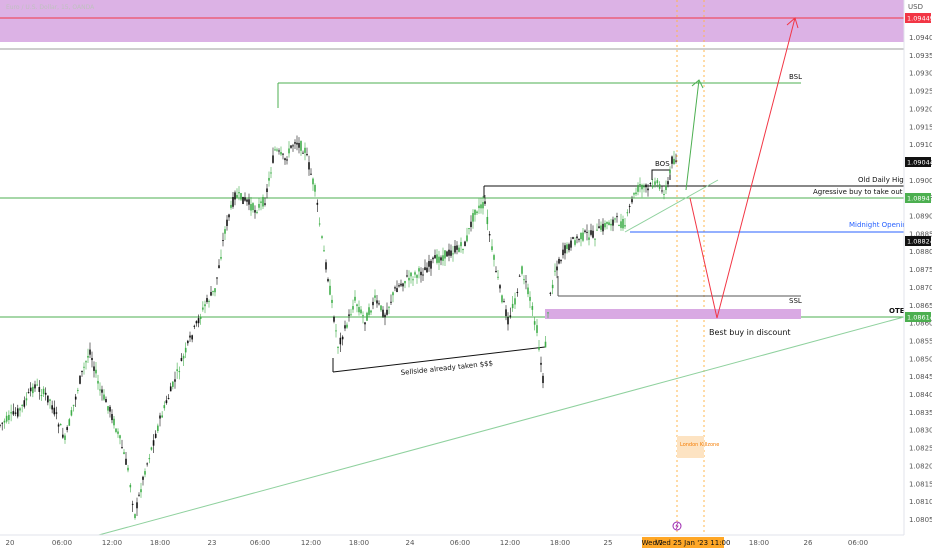 The width and height of the screenshot is (932, 550). What do you see at coordinates (673, 314) in the screenshot?
I see `discount-zone` at bounding box center [673, 314].